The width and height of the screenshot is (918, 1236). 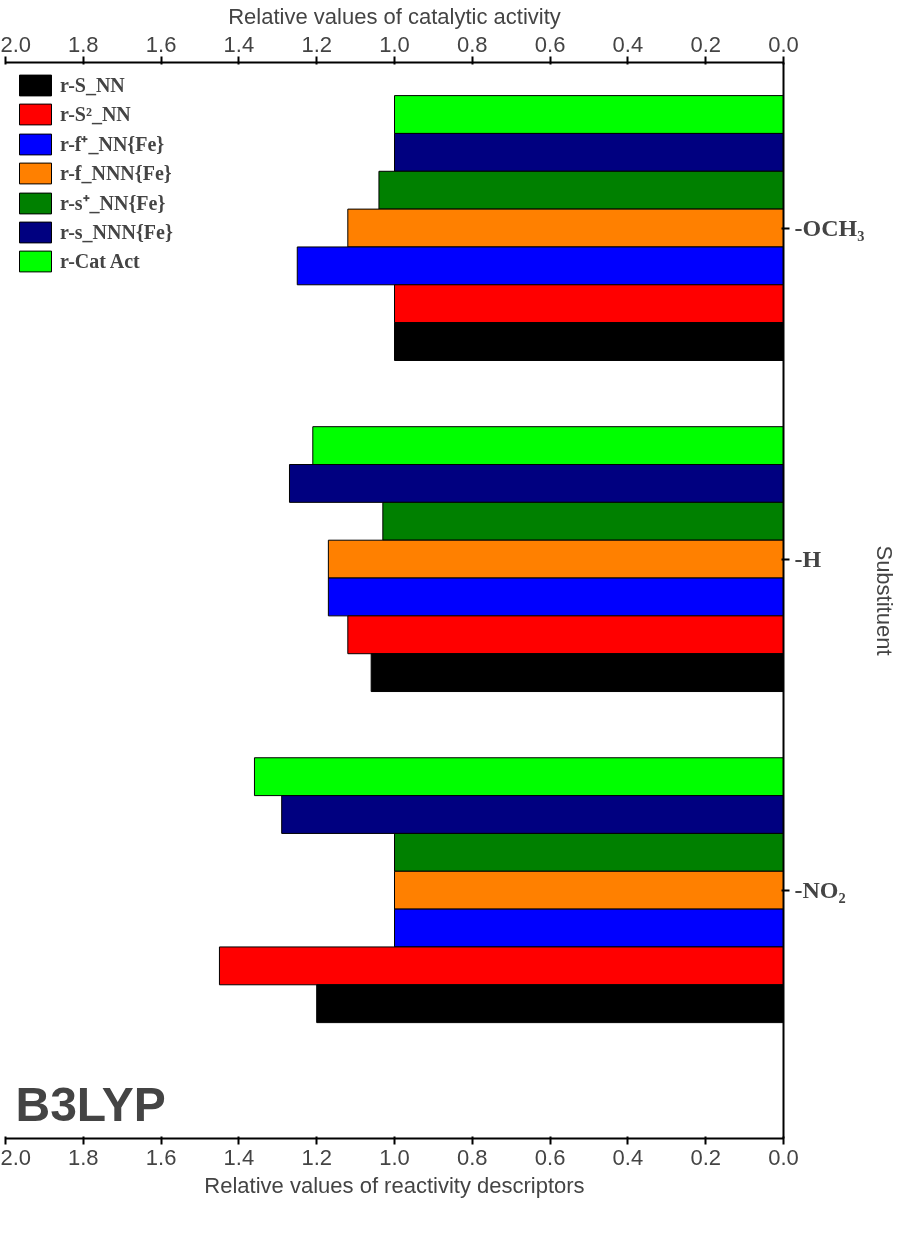 What do you see at coordinates (550, 44) in the screenshot?
I see `x-tick-label: 0.6` at bounding box center [550, 44].